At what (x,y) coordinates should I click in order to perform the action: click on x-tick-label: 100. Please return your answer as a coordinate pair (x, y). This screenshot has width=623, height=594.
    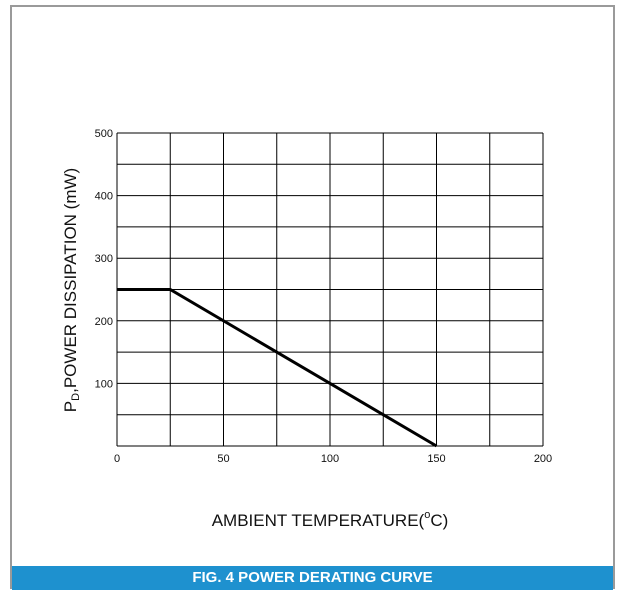
    Looking at the image, I should click on (330, 459).